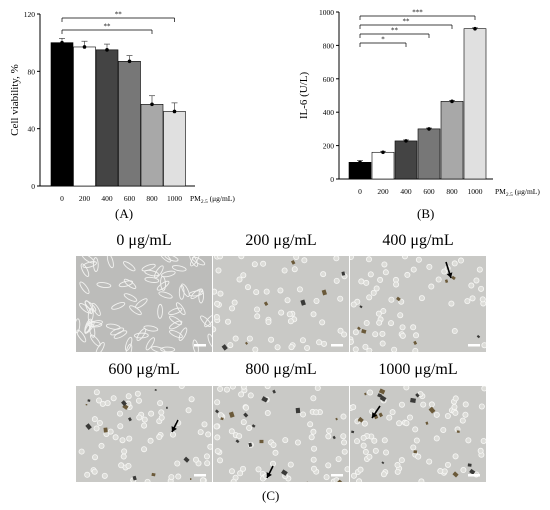  What do you see at coordinates (30, 14) in the screenshot?
I see `y-tick-label: 120` at bounding box center [30, 14].